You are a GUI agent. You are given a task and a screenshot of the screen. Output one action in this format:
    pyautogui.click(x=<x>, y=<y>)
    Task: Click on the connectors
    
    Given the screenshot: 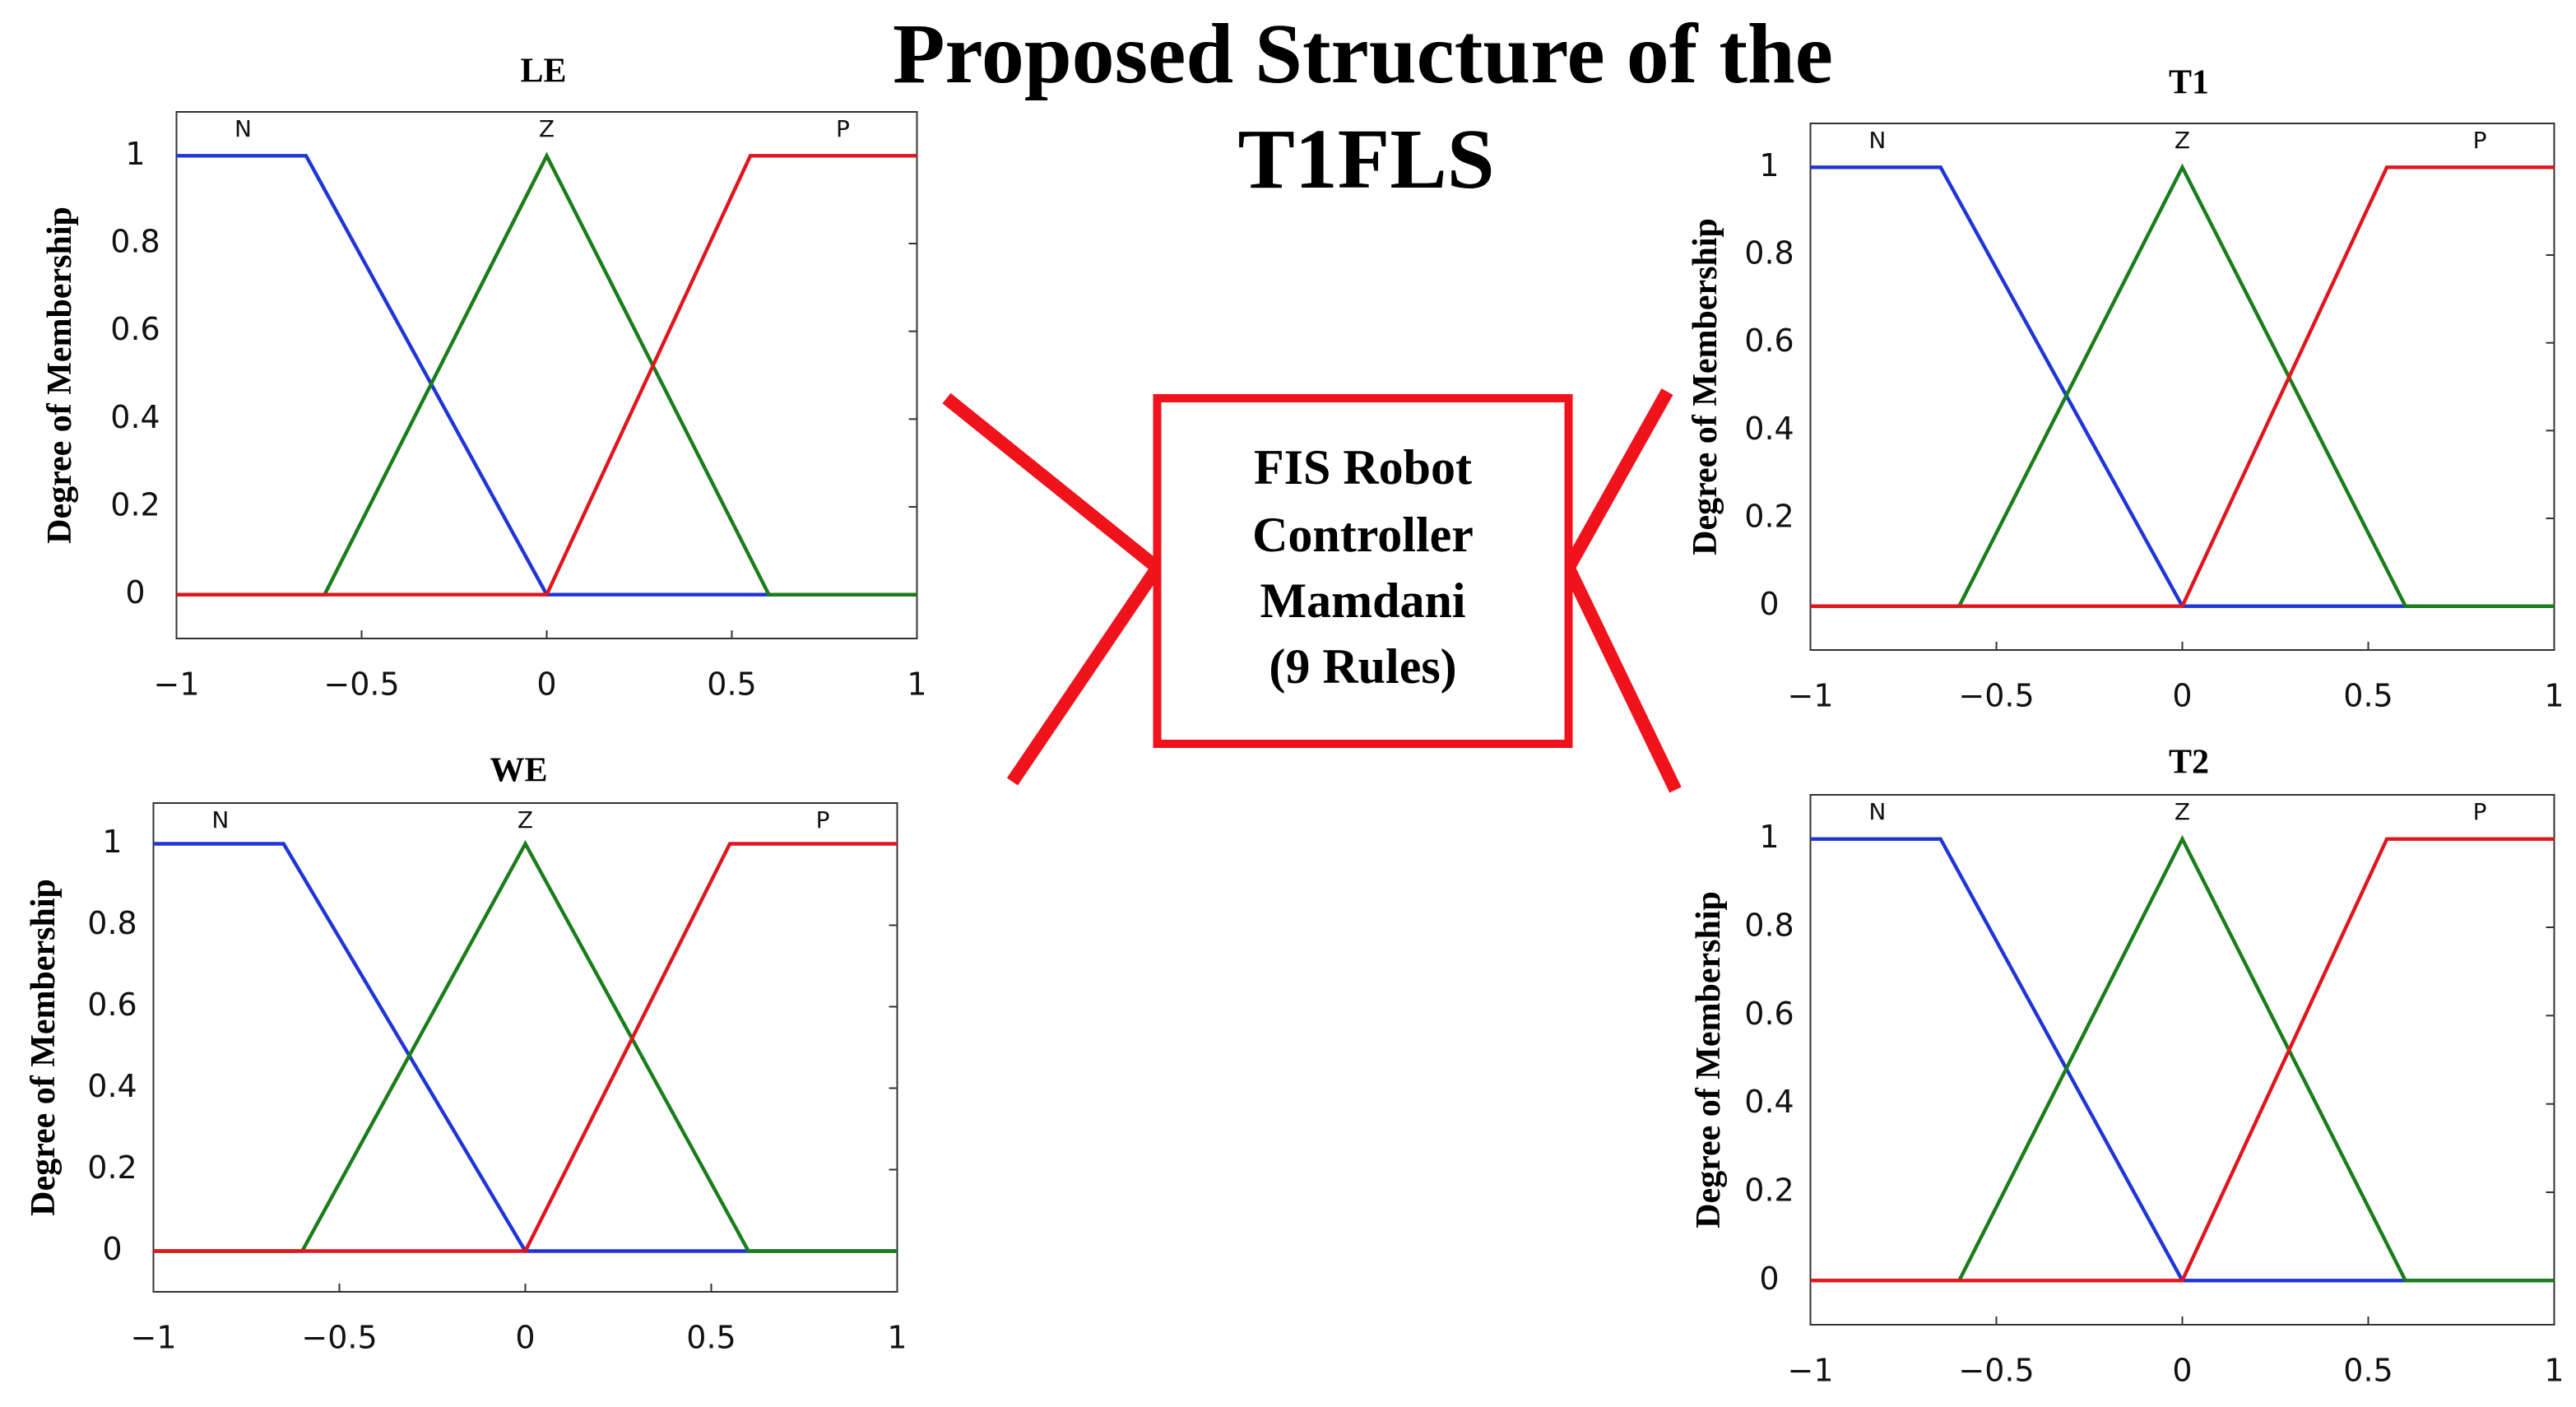 What is the action you would take?
    pyautogui.click(x=1312, y=590)
    